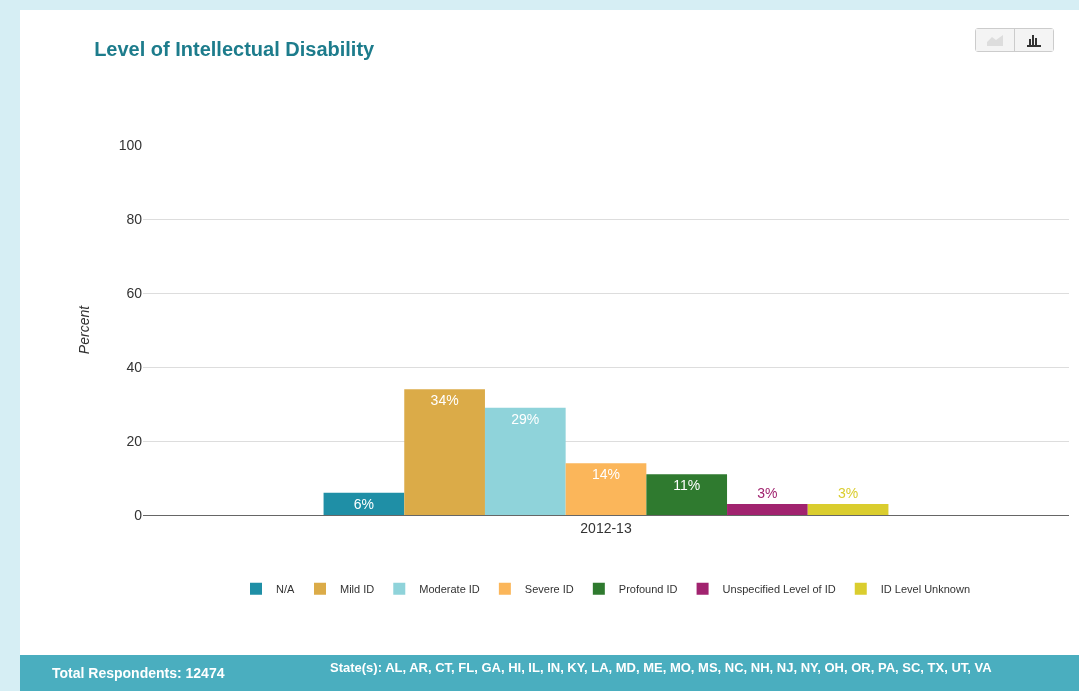  I want to click on y-tick-label: 40, so click(134, 366).